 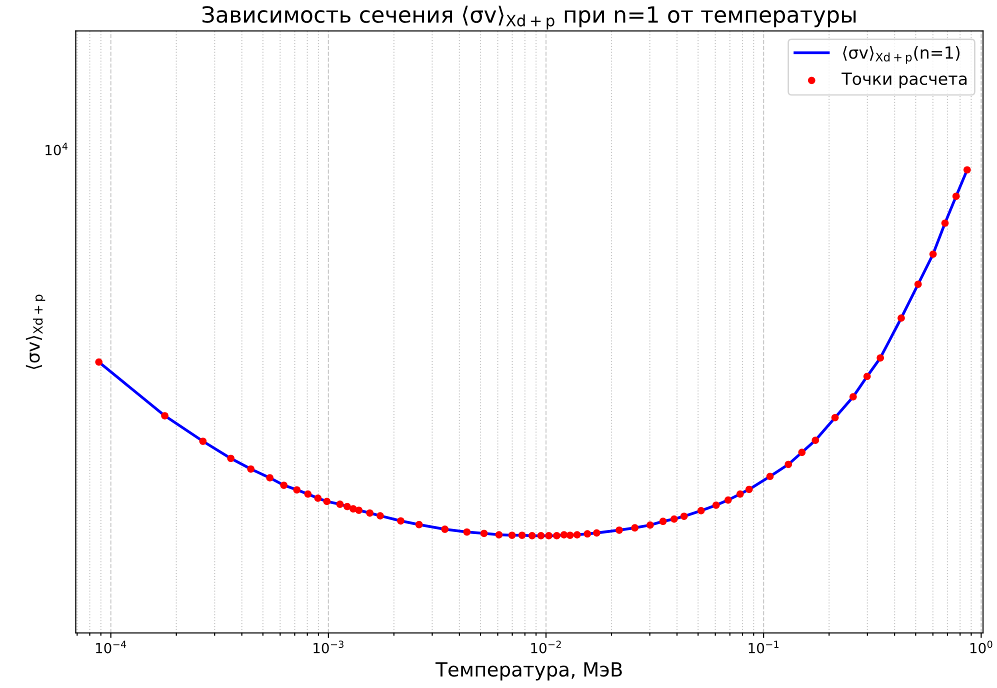 I want to click on legend-label: Точки расчета, so click(x=904, y=80).